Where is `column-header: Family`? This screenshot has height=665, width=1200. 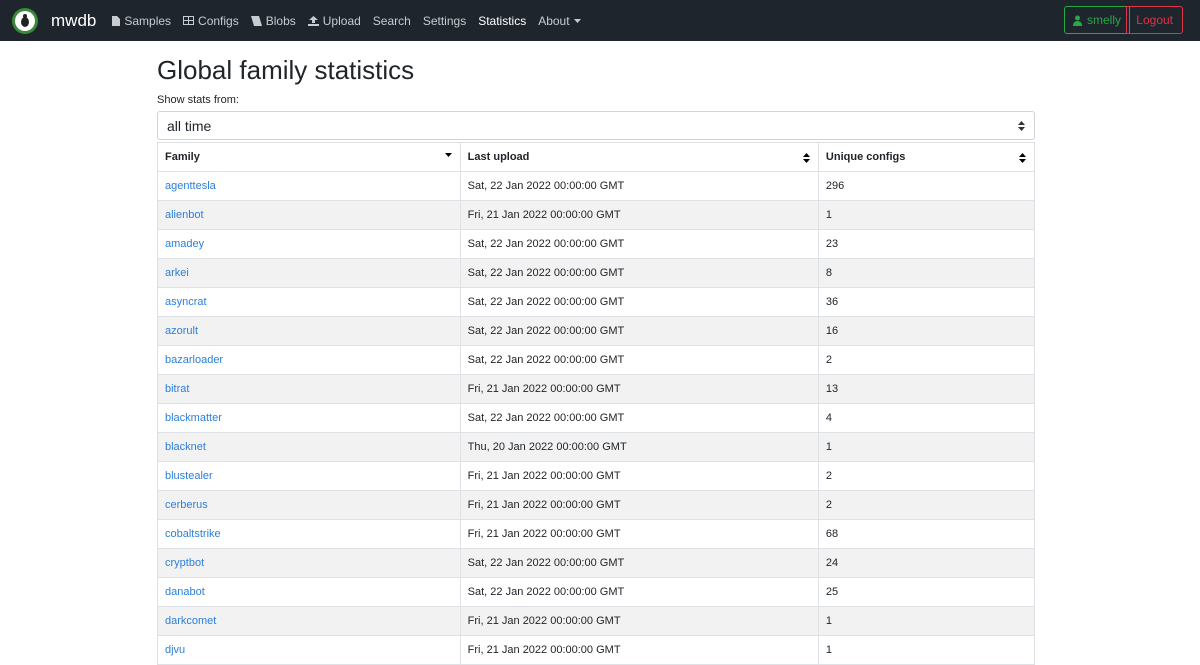 column-header: Family is located at coordinates (309, 157).